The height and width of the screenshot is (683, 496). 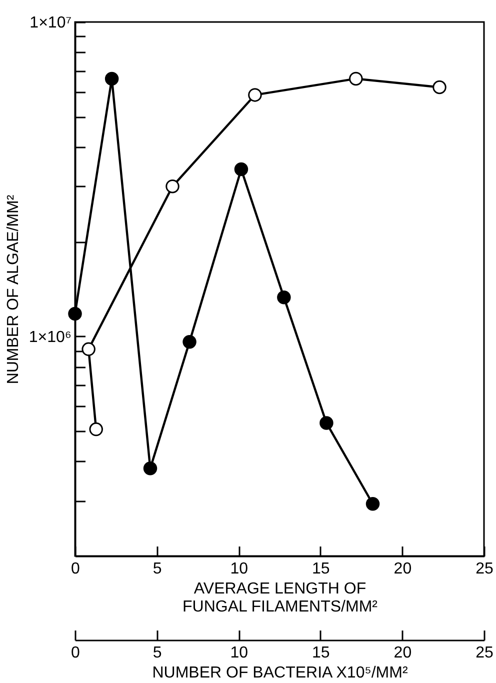 What do you see at coordinates (280, 598) in the screenshot?
I see `x-axis-title: AVERAGE LENGTH OF FUNGAL FILAMENTS/MM²` at bounding box center [280, 598].